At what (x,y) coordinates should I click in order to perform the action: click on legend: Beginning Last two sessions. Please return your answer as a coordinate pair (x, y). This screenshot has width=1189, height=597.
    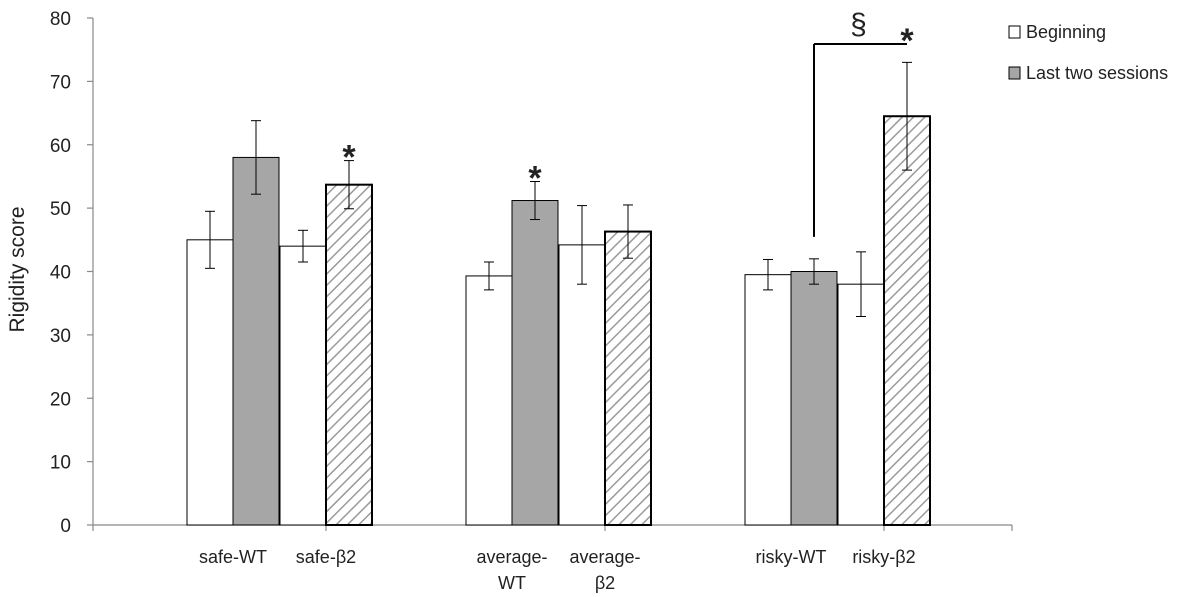
    Looking at the image, I should click on (1088, 52).